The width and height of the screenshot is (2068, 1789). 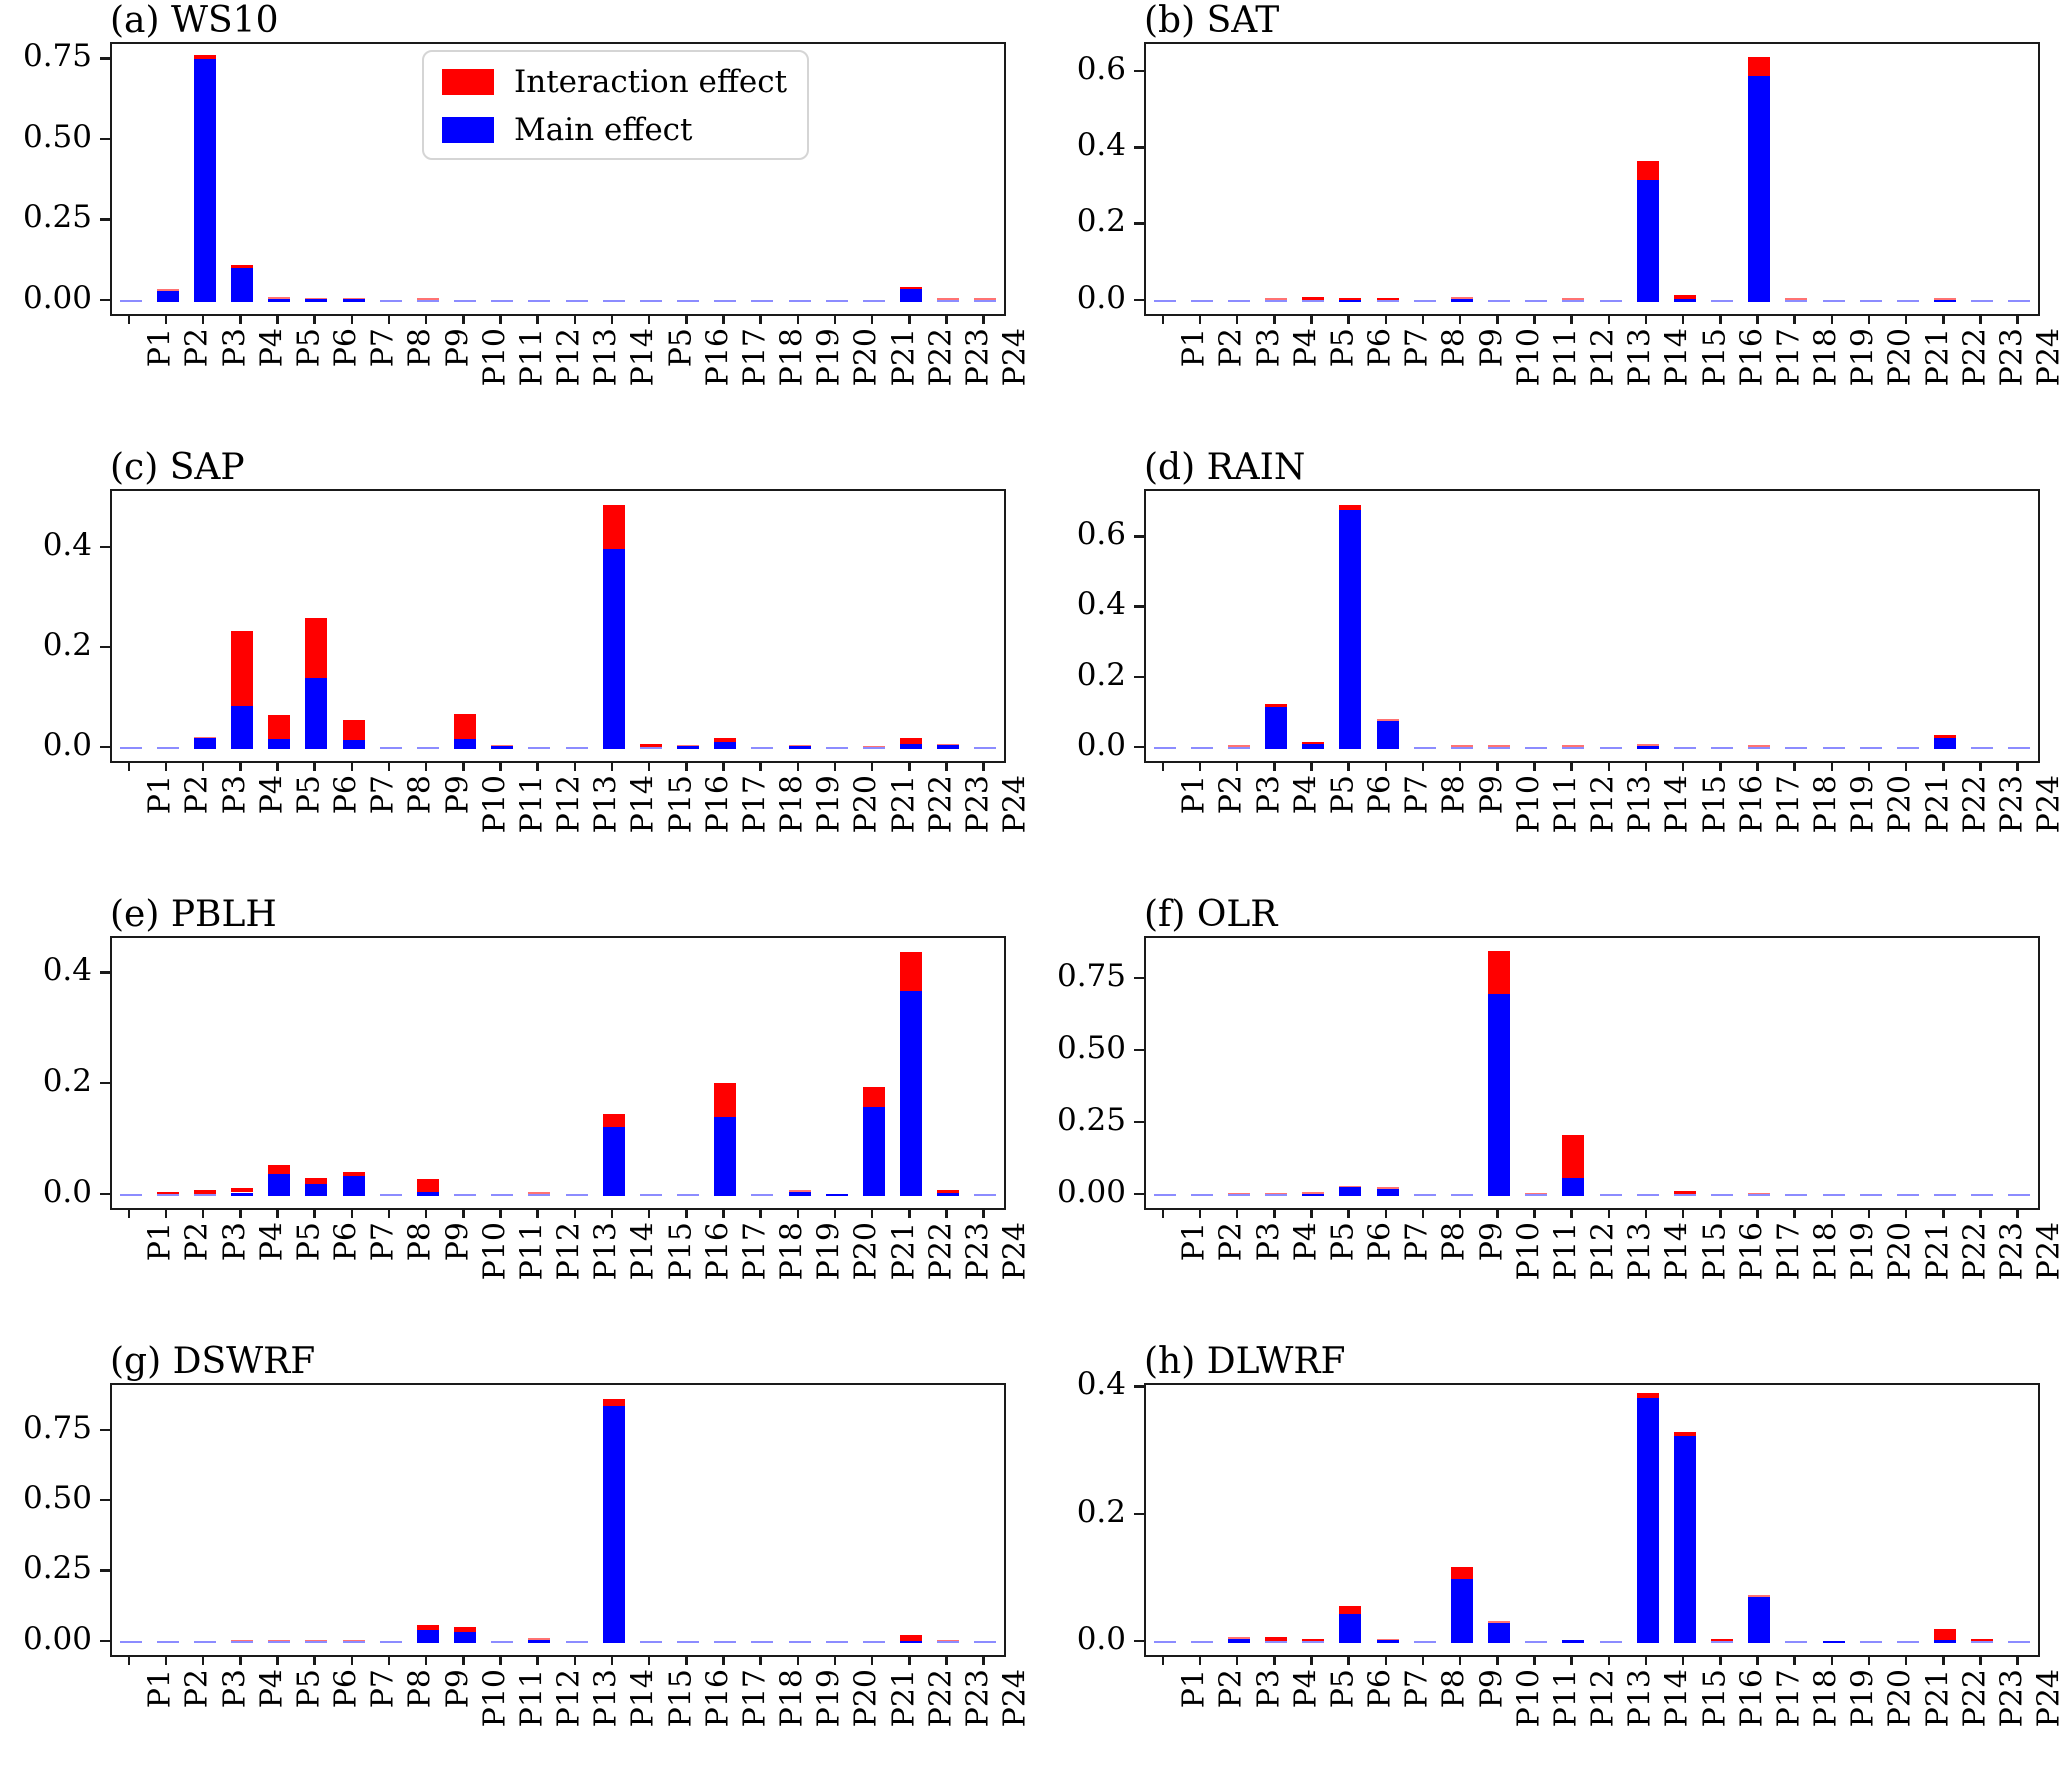 What do you see at coordinates (1194, 1242) in the screenshot?
I see `x-tick-label: P1` at bounding box center [1194, 1242].